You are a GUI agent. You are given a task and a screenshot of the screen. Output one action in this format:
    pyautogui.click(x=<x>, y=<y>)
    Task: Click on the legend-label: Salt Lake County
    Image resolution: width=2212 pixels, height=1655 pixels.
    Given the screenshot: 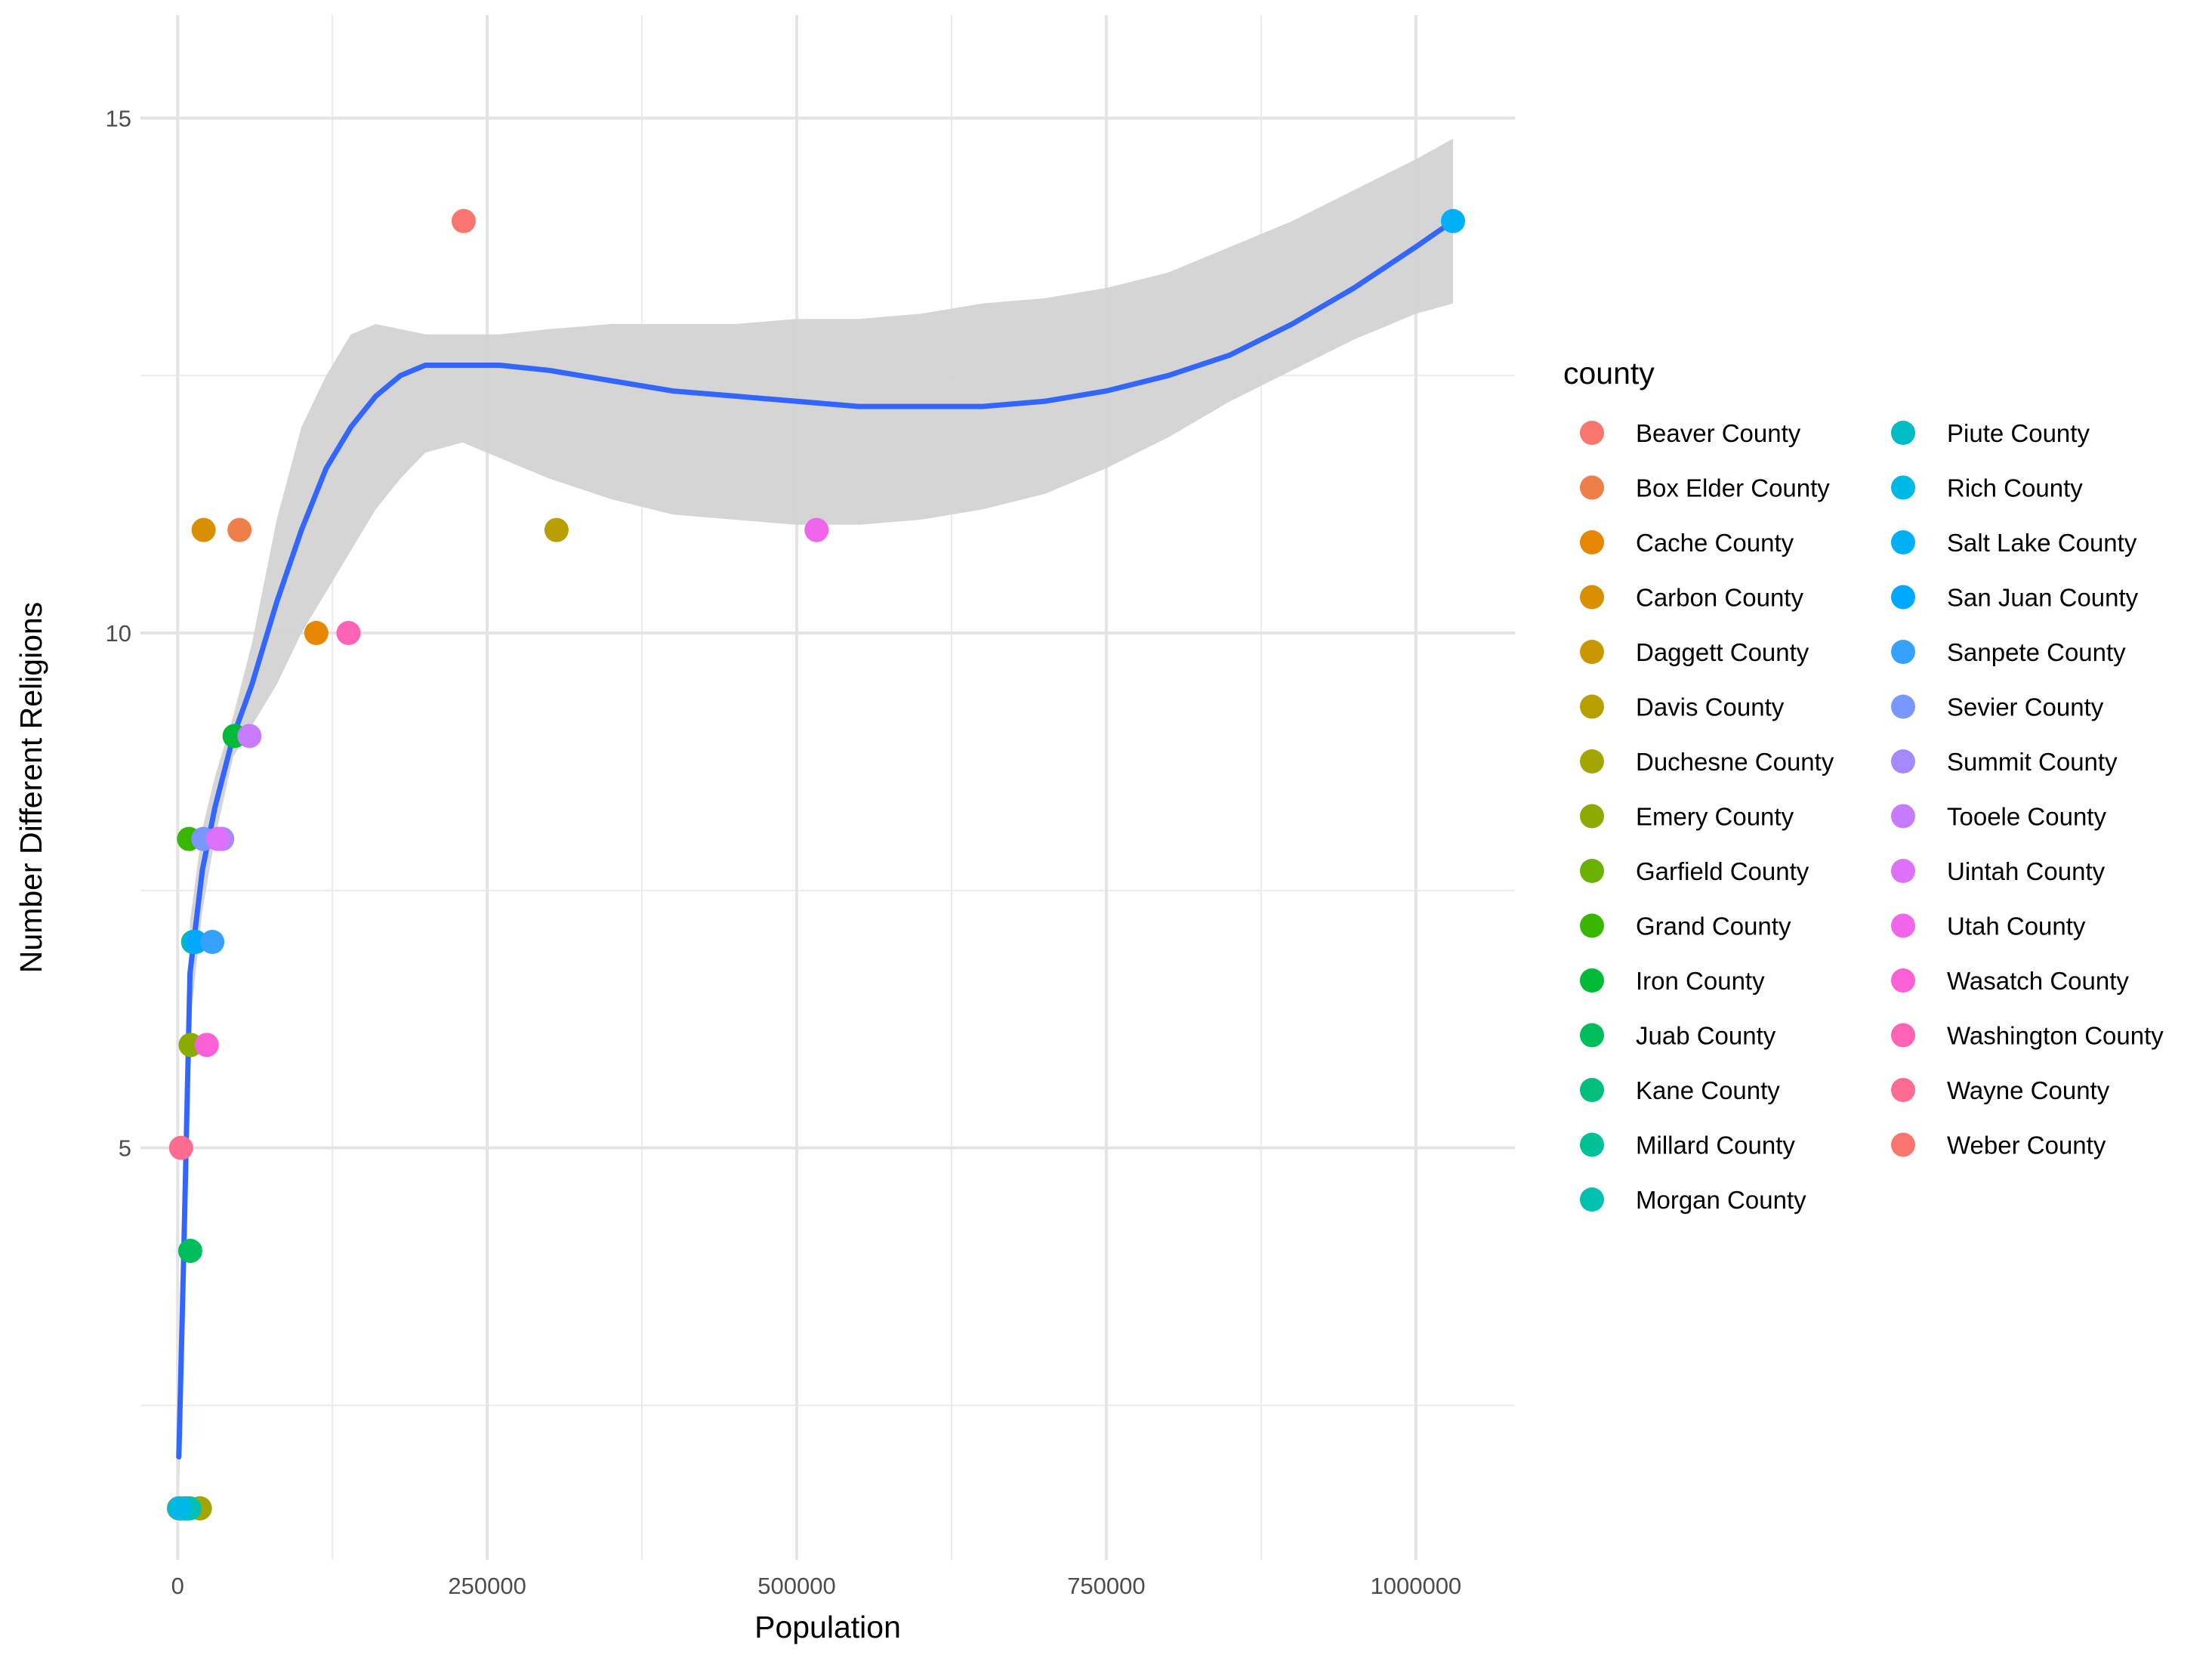 What is the action you would take?
    pyautogui.click(x=2042, y=543)
    